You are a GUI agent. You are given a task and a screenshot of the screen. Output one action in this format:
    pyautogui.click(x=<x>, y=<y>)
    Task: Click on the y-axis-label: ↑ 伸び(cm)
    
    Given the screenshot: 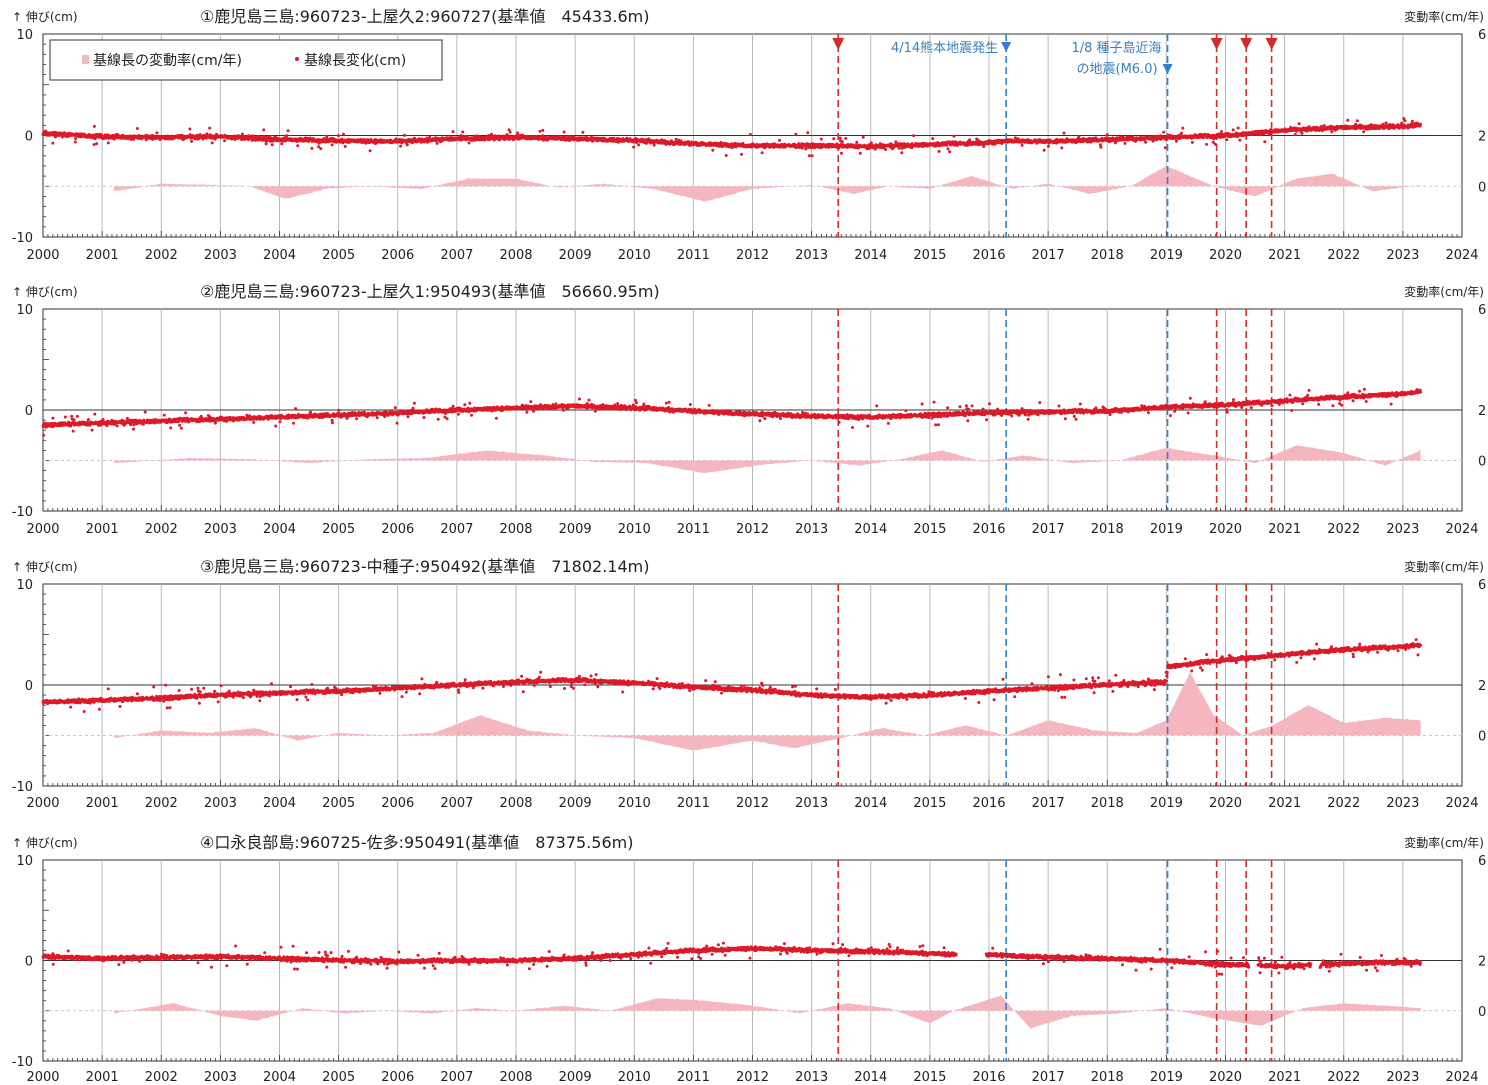 What is the action you would take?
    pyautogui.click(x=45, y=17)
    